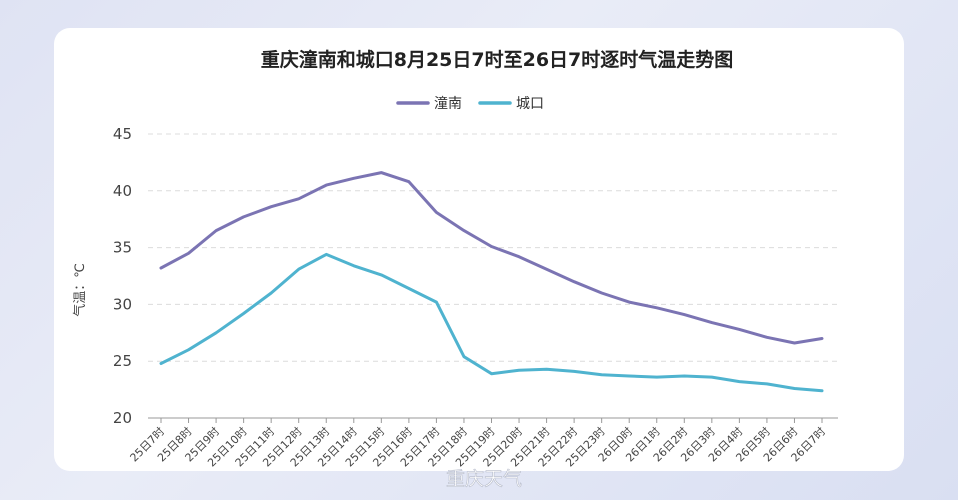 The height and width of the screenshot is (500, 958). What do you see at coordinates (530, 104) in the screenshot?
I see `legend-label-chengkou: 城口` at bounding box center [530, 104].